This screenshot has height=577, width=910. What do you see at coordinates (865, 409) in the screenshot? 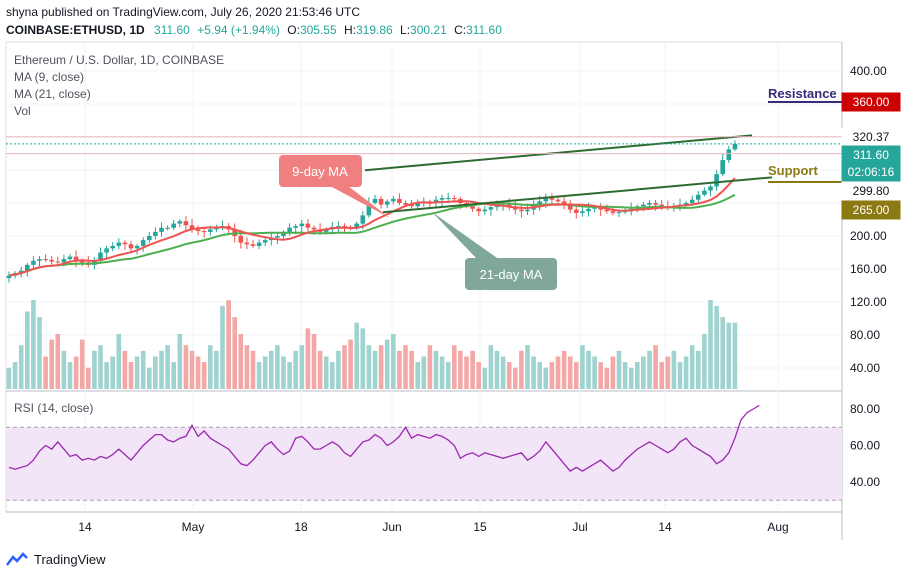
I see `rsi-tick-label: 80.00` at bounding box center [865, 409].